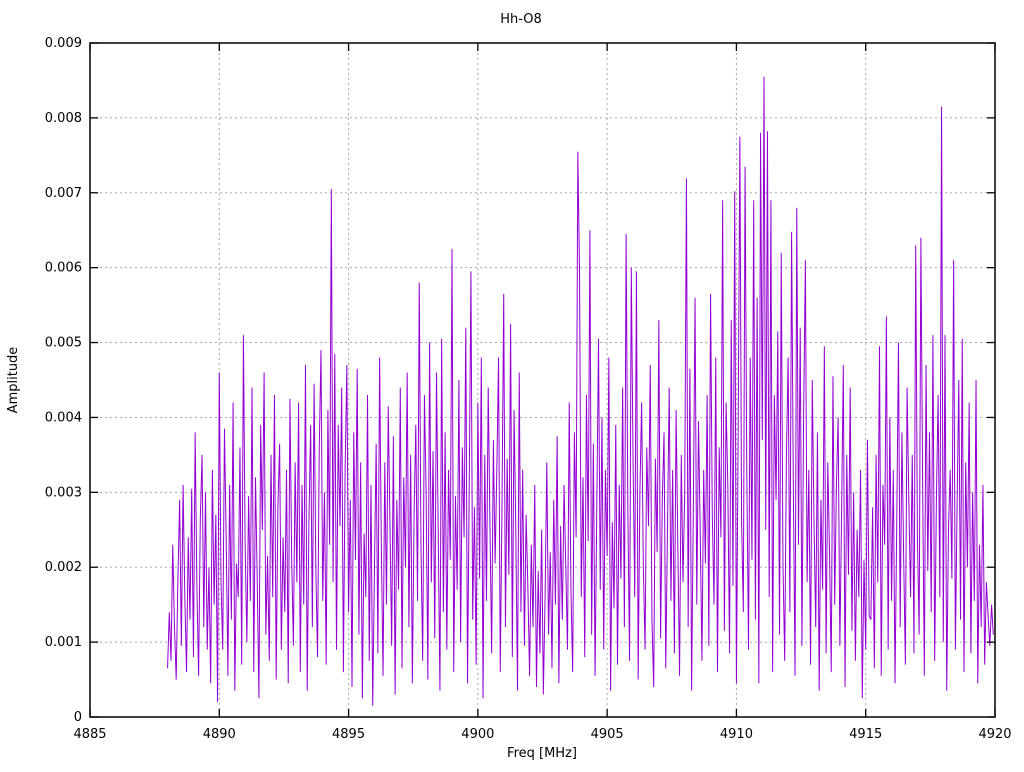 The image size is (1024, 772). What do you see at coordinates (63, 567) in the screenshot?
I see `y-tick-label: 0.002` at bounding box center [63, 567].